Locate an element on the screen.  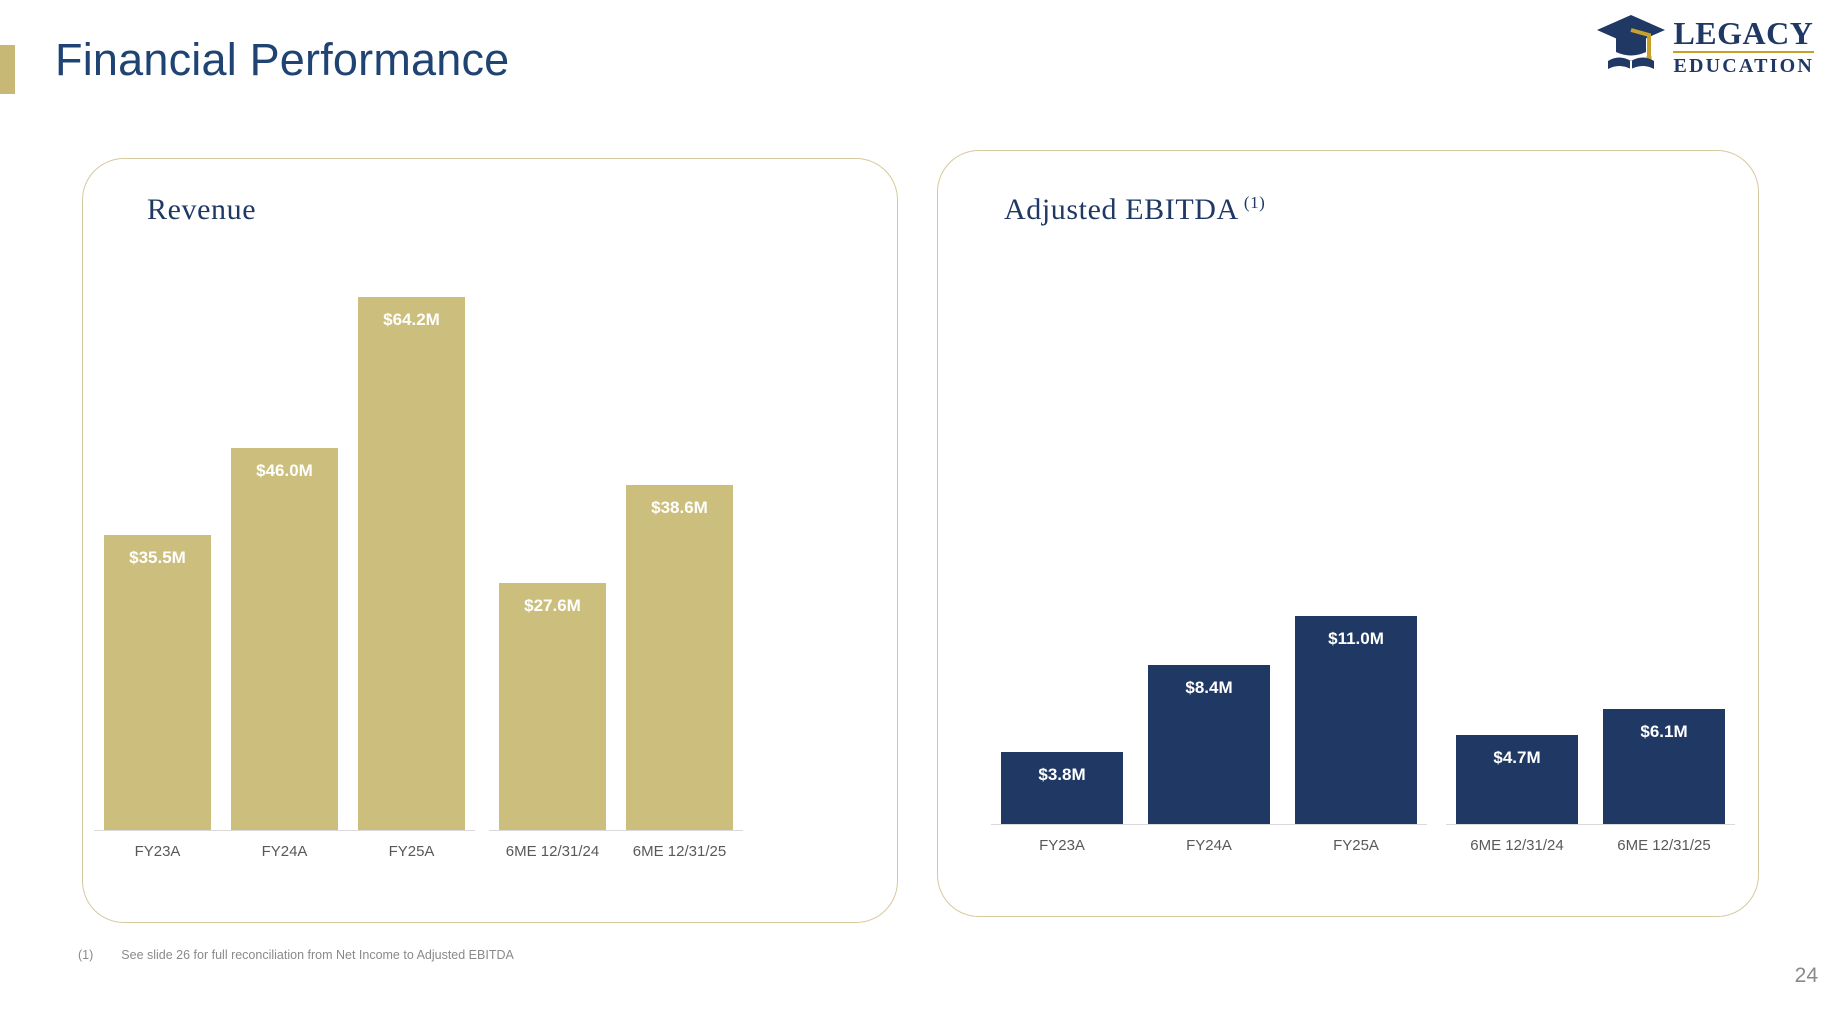
revenue-x-axis-label-fy23a: FY23A is located at coordinates (157, 851).